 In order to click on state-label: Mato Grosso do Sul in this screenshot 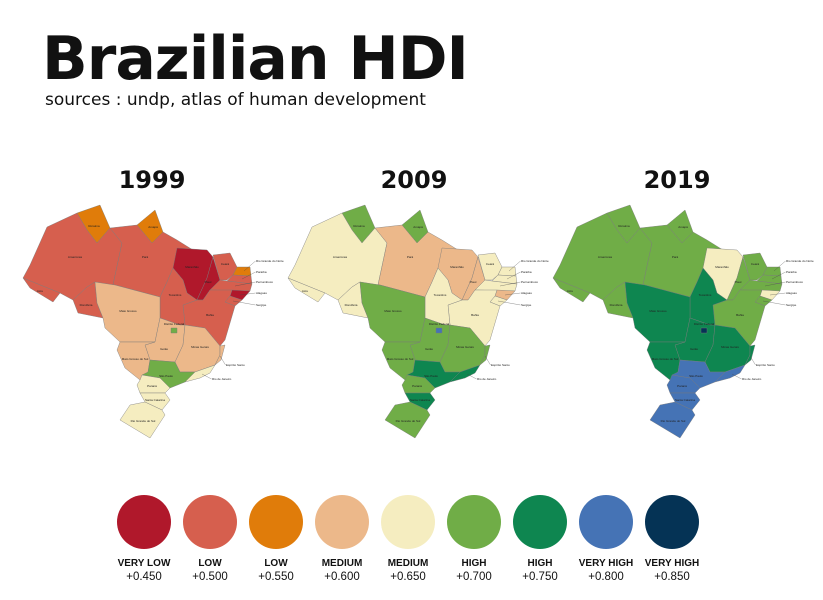, I will do `click(400, 359)`.